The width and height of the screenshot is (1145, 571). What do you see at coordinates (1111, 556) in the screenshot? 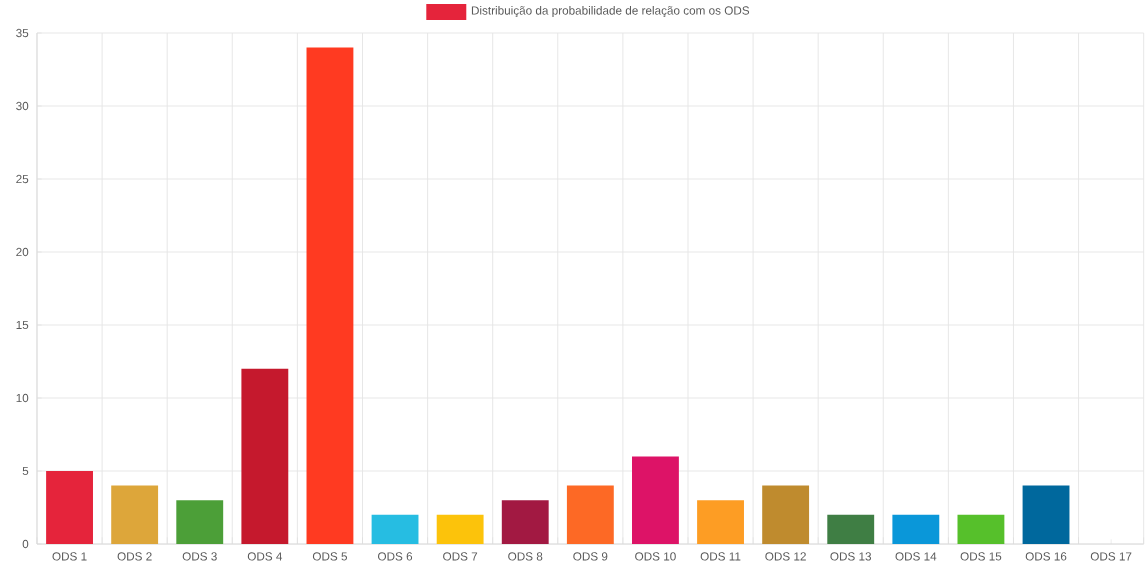
I see `x-tick-label: ODS 17` at bounding box center [1111, 556].